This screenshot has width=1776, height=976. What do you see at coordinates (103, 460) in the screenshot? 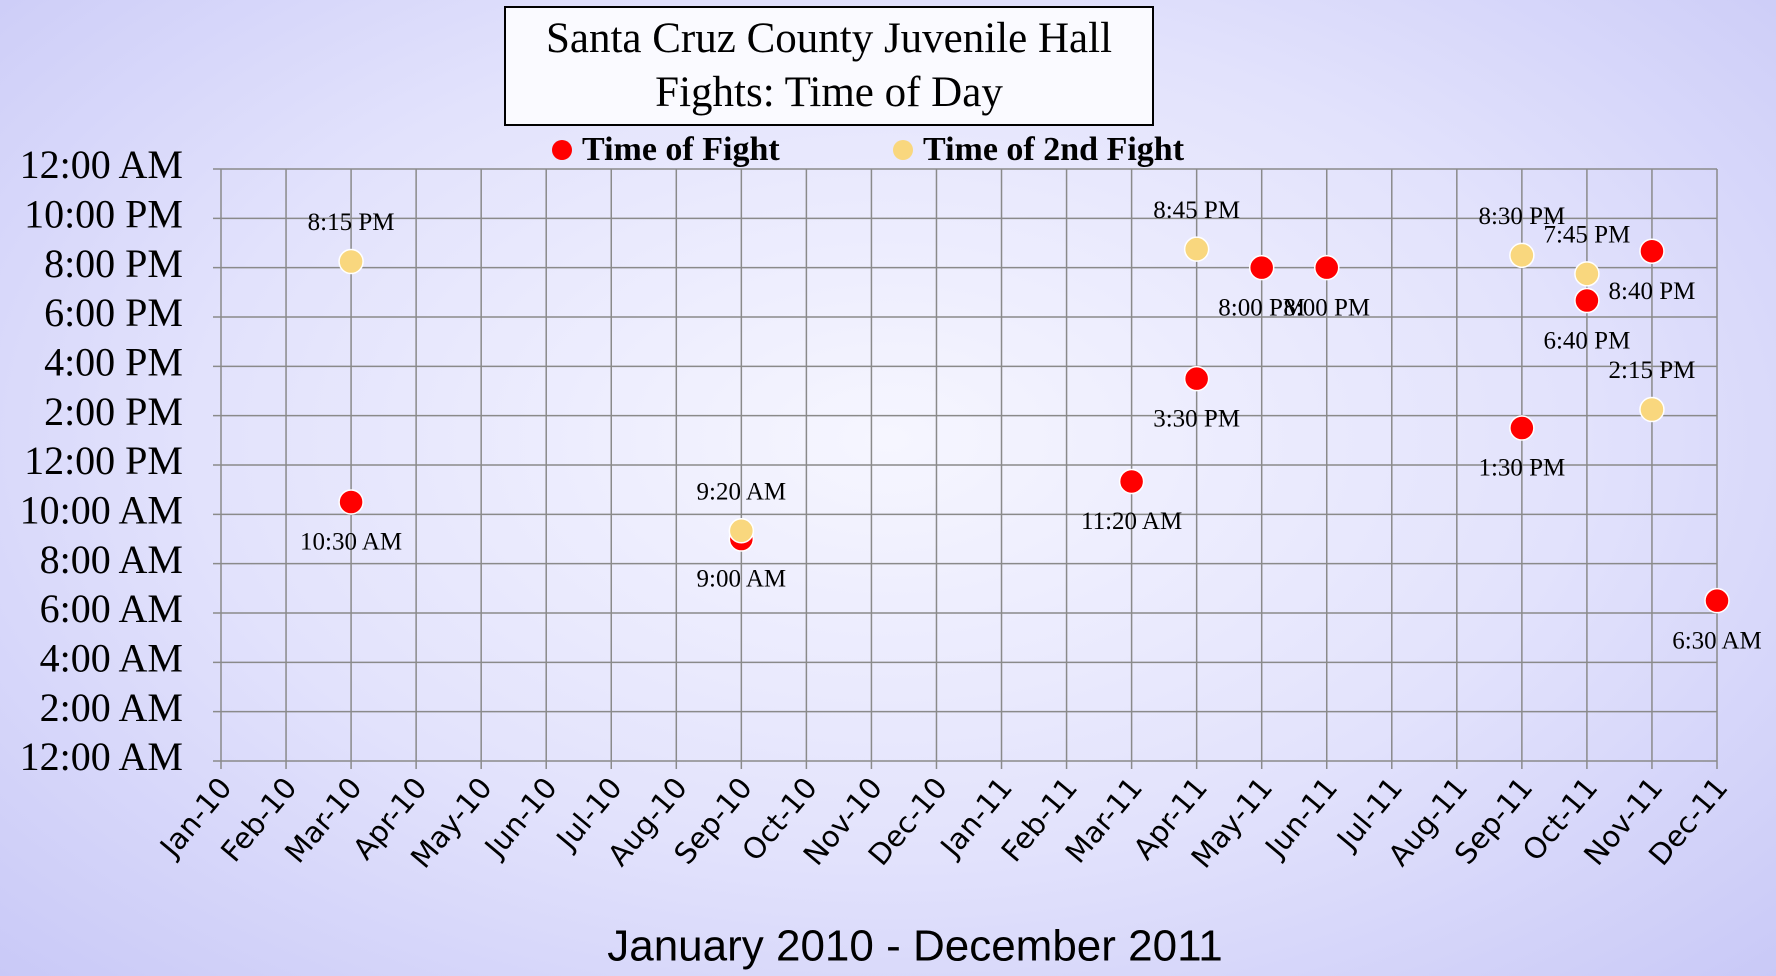
I see `y-tick-label: 12:00 PM` at bounding box center [103, 460].